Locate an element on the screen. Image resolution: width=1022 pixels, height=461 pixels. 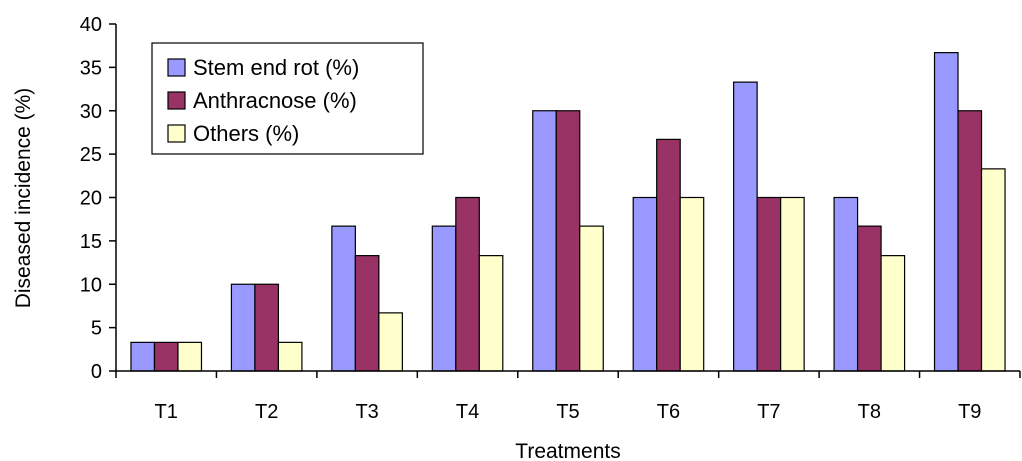
bar-3-T8 is located at coordinates (893, 313).